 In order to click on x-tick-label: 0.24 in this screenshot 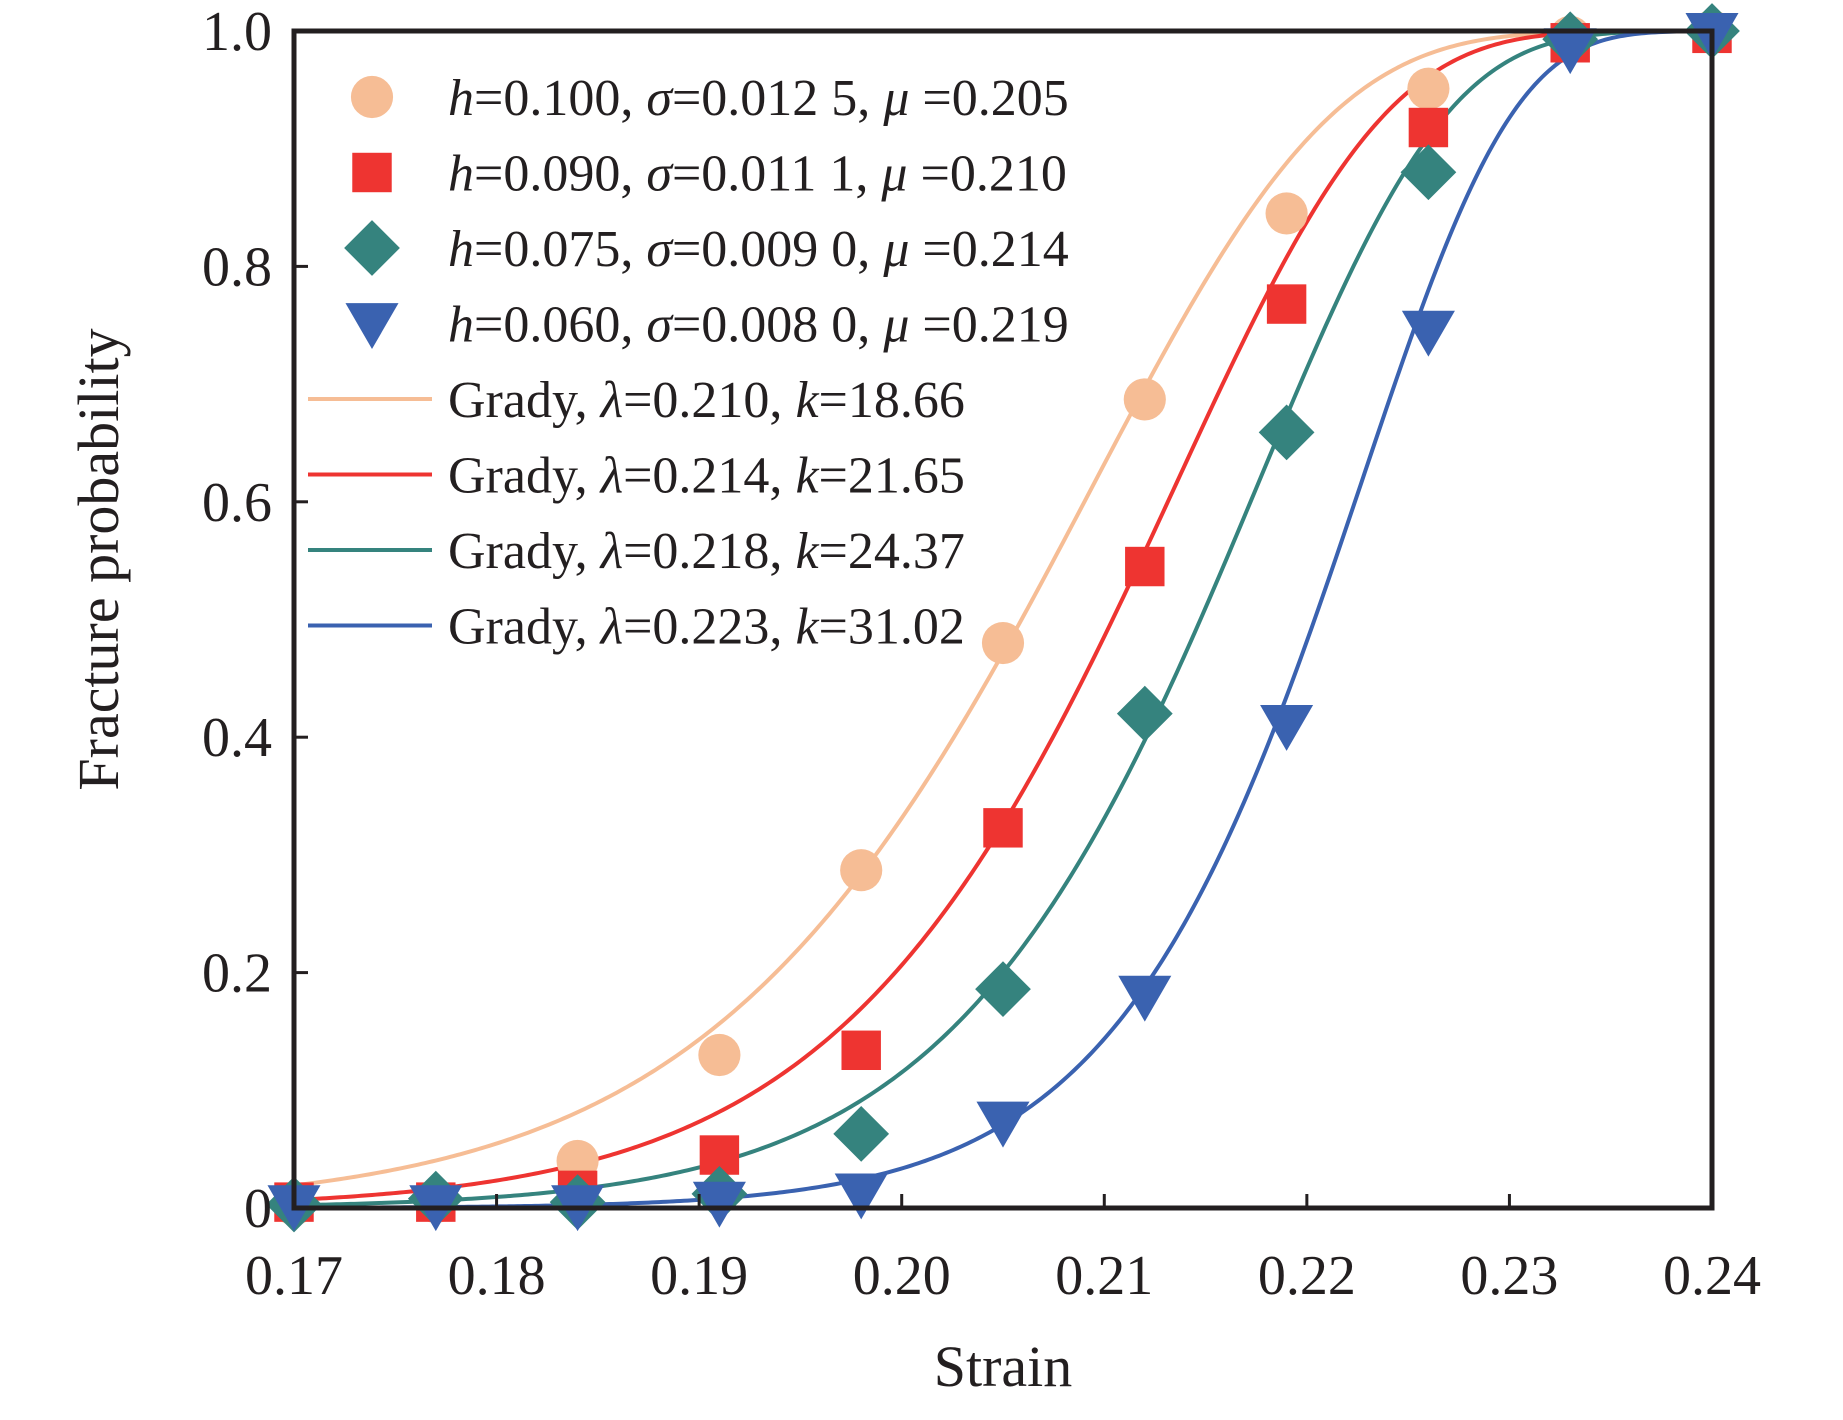, I will do `click(1712, 1276)`.